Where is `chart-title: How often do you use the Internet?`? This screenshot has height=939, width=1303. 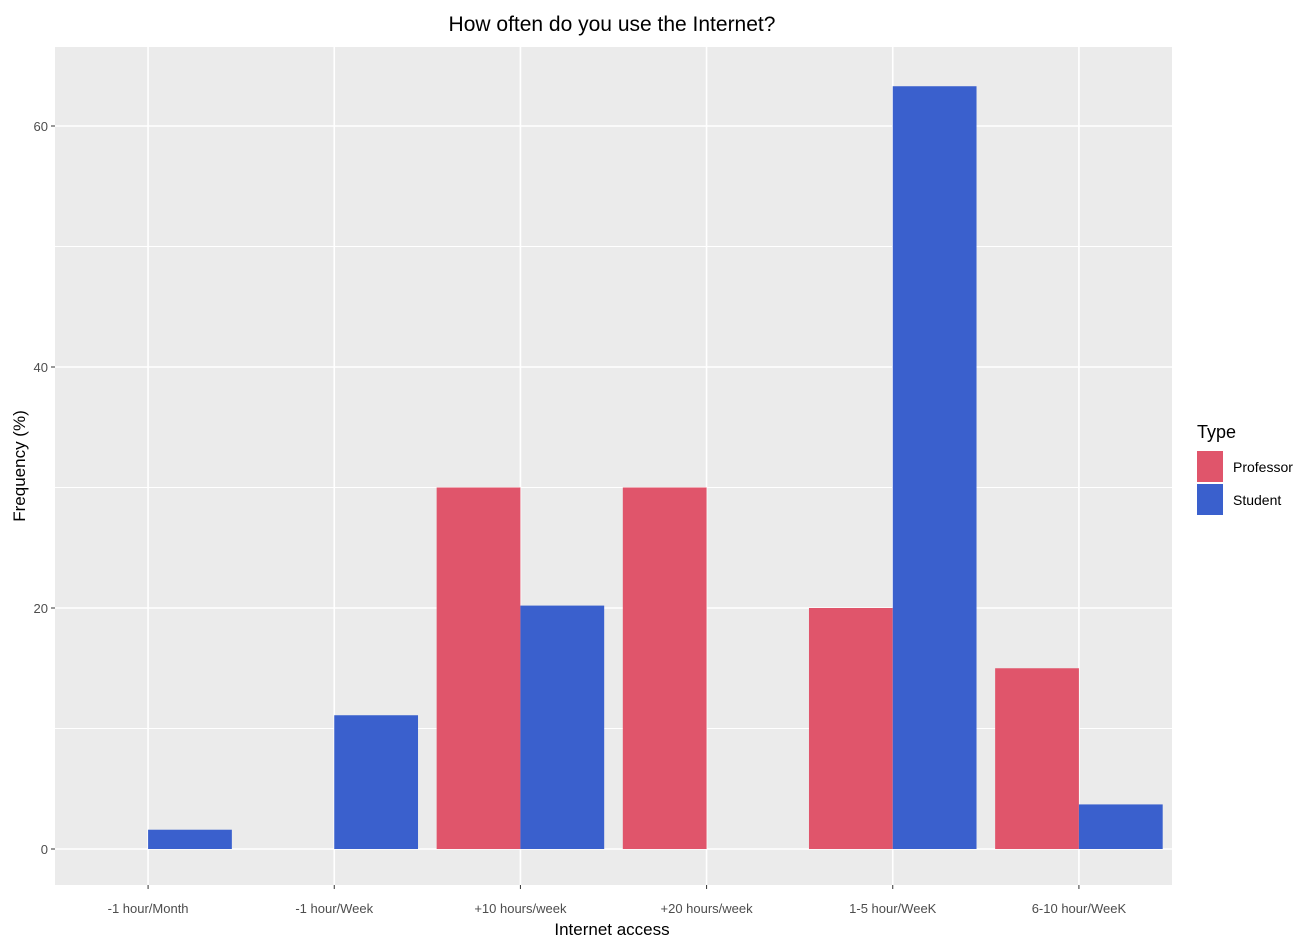 chart-title: How often do you use the Internet? is located at coordinates (612, 24).